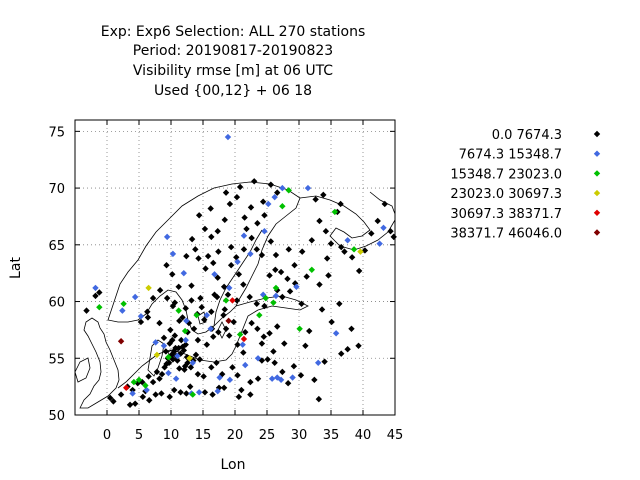 This screenshot has width=640, height=480. Describe the element at coordinates (56, 246) in the screenshot. I see `y-tick-label: 65` at that location.